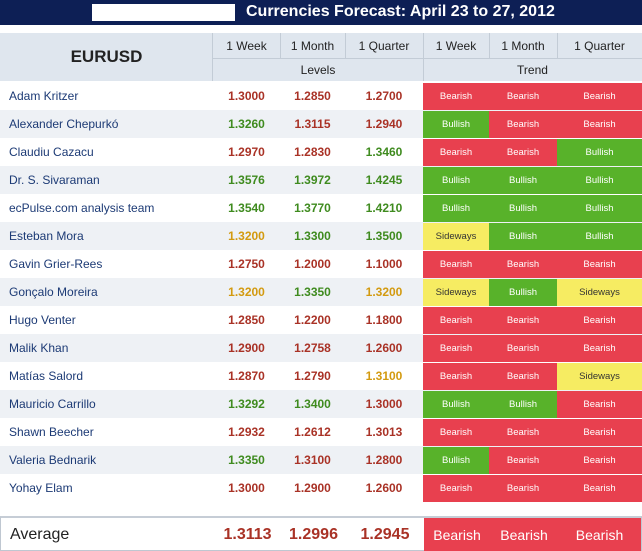  I want to click on level-1quarter: 1.1800, so click(384, 320).